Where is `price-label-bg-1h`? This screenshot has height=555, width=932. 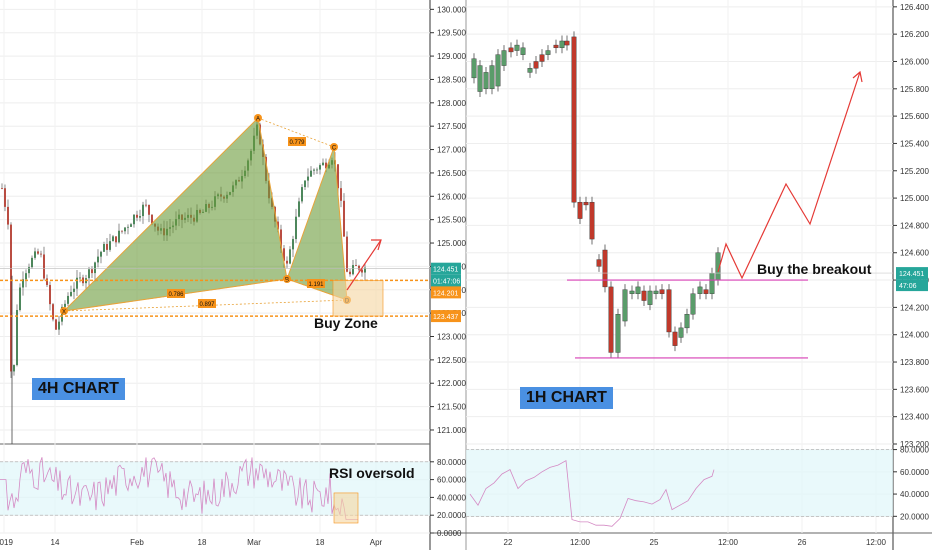
price-label-bg-1h is located at coordinates (912, 285).